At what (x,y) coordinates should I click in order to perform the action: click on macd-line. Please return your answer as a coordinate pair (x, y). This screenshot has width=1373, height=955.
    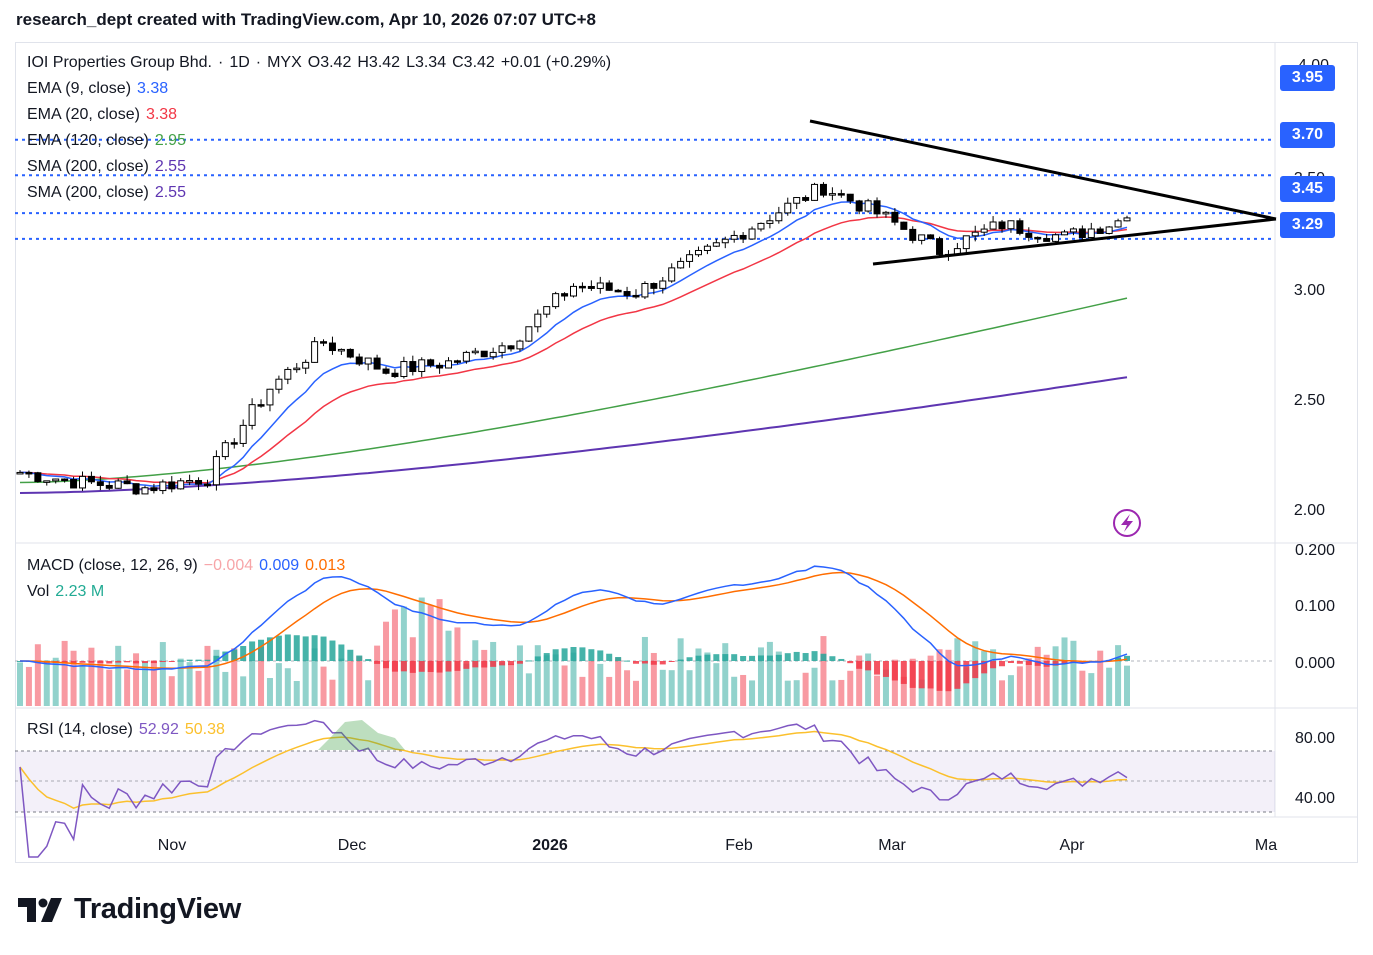
    Looking at the image, I should click on (573, 618).